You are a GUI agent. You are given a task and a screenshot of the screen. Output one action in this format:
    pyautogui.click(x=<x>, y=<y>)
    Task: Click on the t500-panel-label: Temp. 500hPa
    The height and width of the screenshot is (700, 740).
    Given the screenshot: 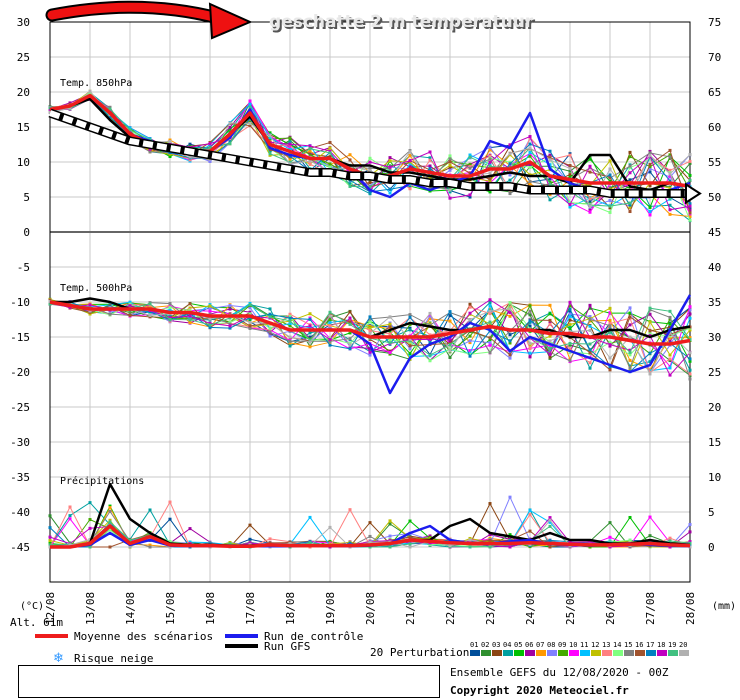 What is the action you would take?
    pyautogui.click(x=96, y=288)
    